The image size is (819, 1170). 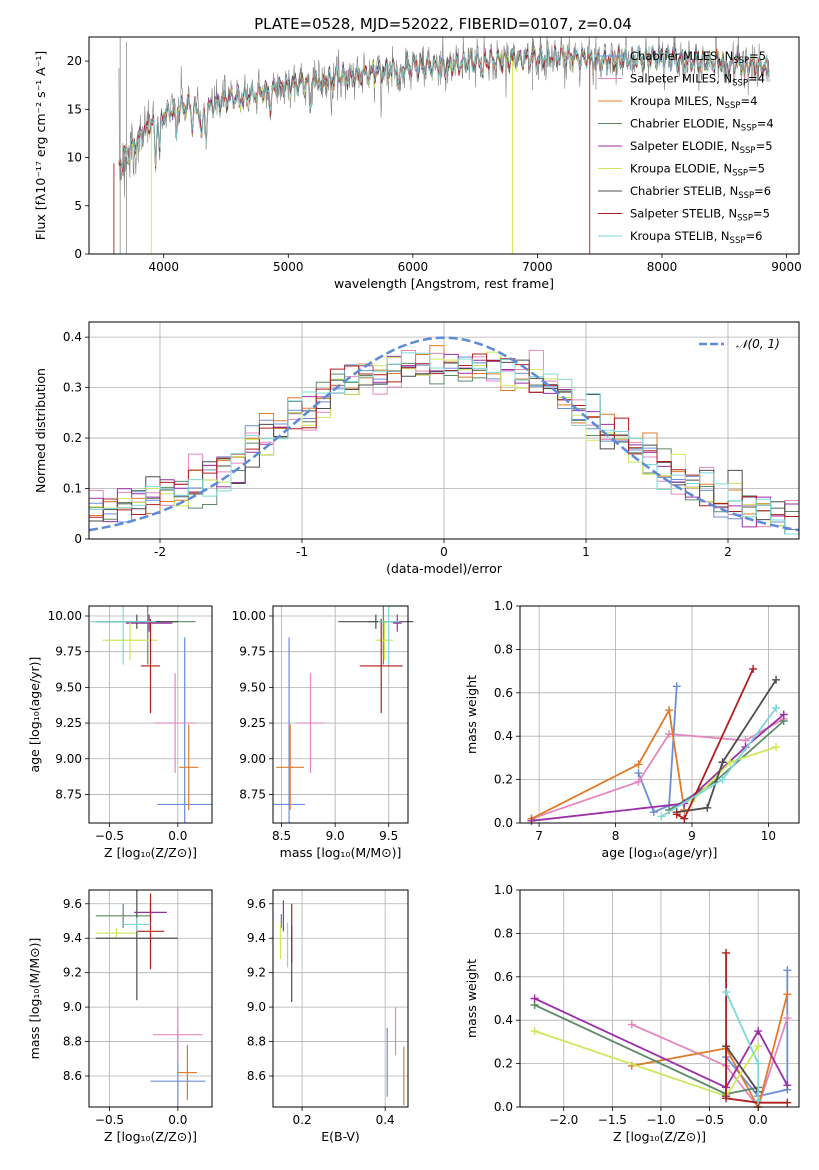 What do you see at coordinates (700, 215) in the screenshot?
I see `legend-entry: Salpeter STELIB, NSSP=5` at bounding box center [700, 215].